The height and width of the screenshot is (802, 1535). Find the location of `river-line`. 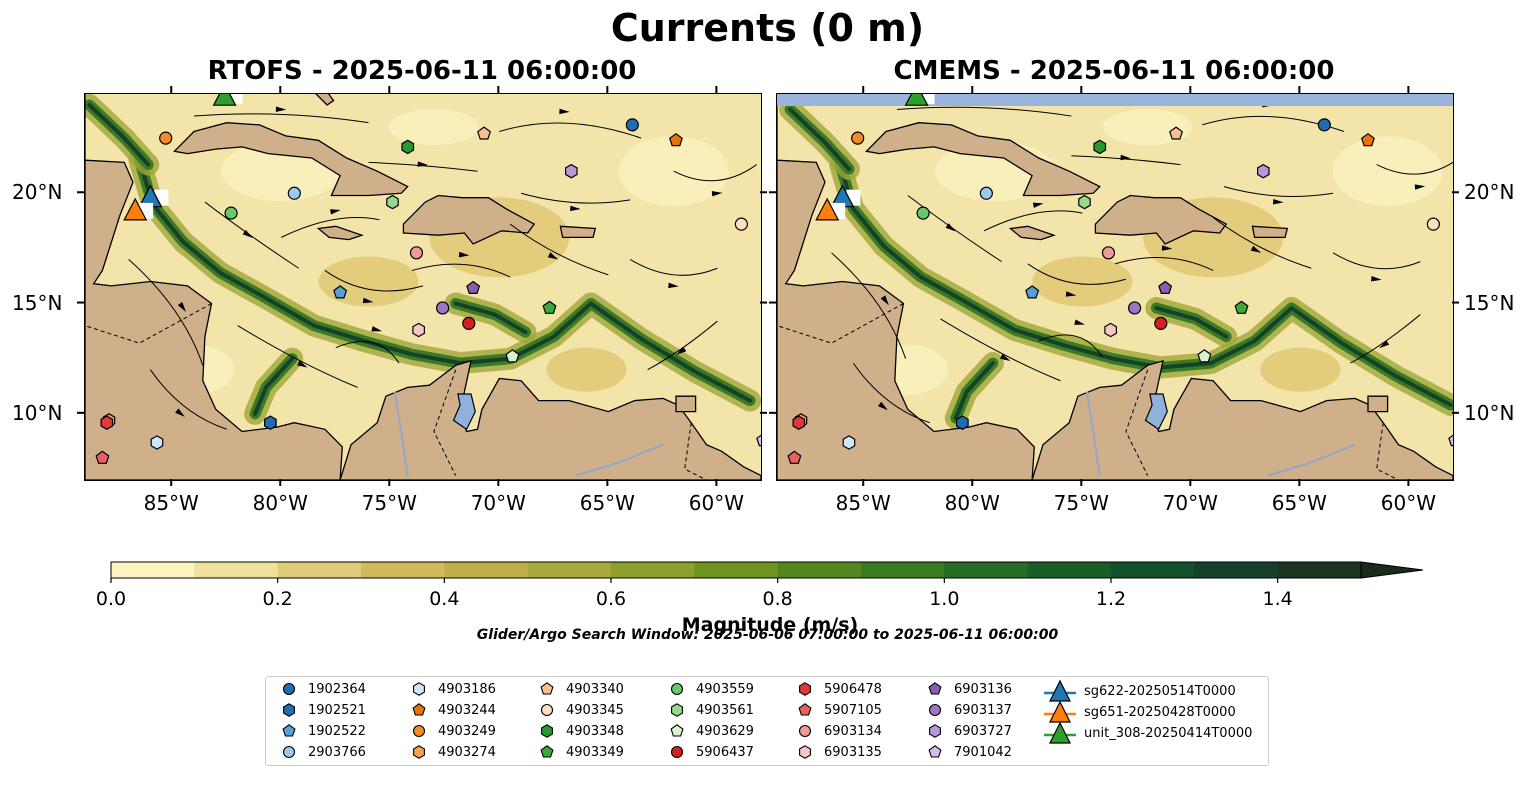

river-line is located at coordinates (1311, 460).